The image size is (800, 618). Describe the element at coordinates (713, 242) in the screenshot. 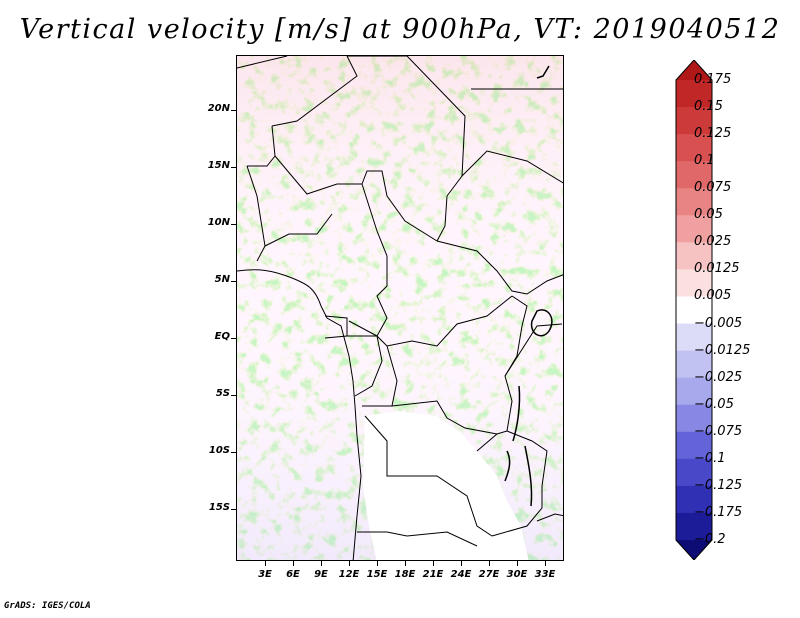

I see `colorbar-label: 0.025` at that location.